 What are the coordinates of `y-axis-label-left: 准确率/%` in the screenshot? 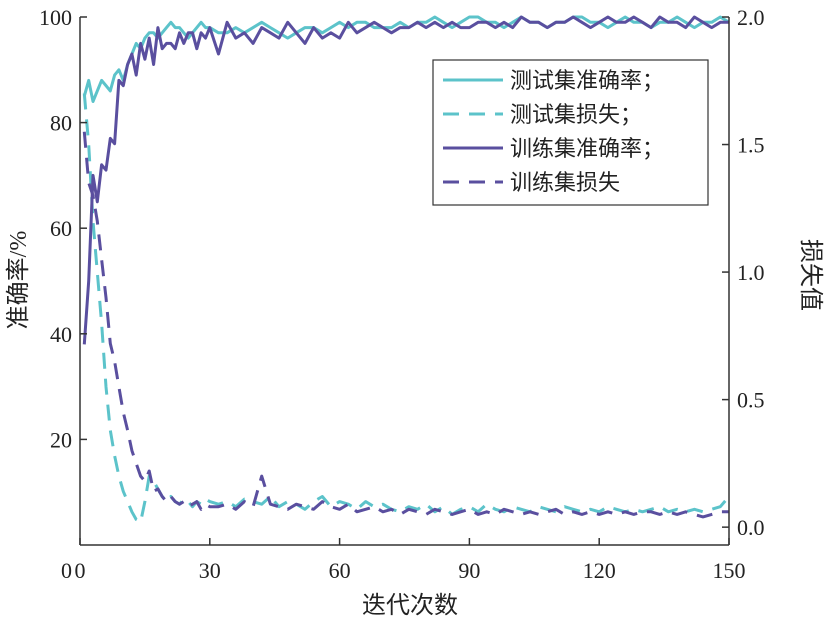 It's located at (18, 280).